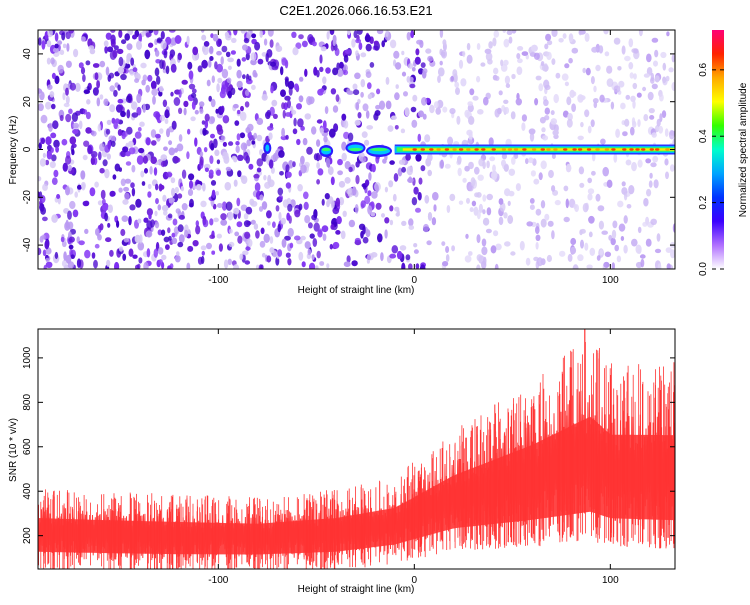 Image resolution: width=750 pixels, height=605 pixels. I want to click on colorbar-gradient, so click(718, 149).